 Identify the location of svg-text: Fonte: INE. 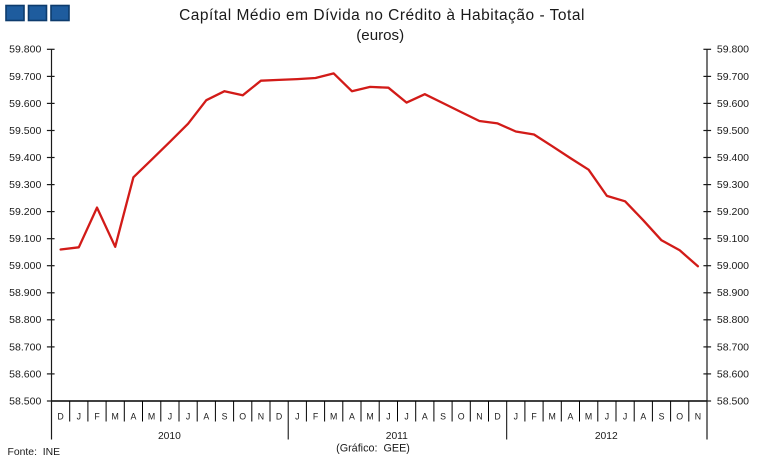
(34, 452).